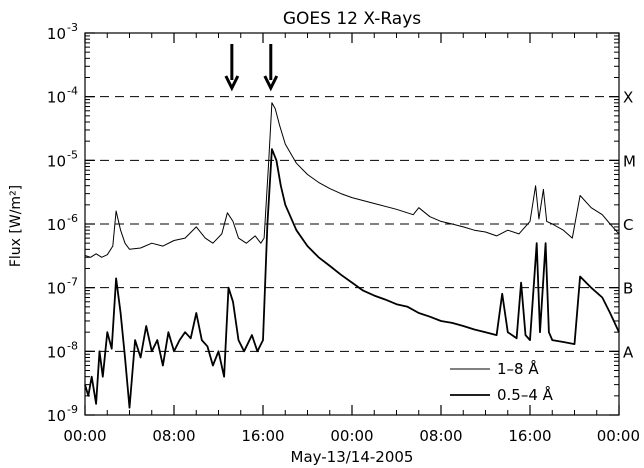 The image size is (644, 468). Describe the element at coordinates (352, 457) in the screenshot. I see `x-axis-label: May-13/14-2005` at that location.